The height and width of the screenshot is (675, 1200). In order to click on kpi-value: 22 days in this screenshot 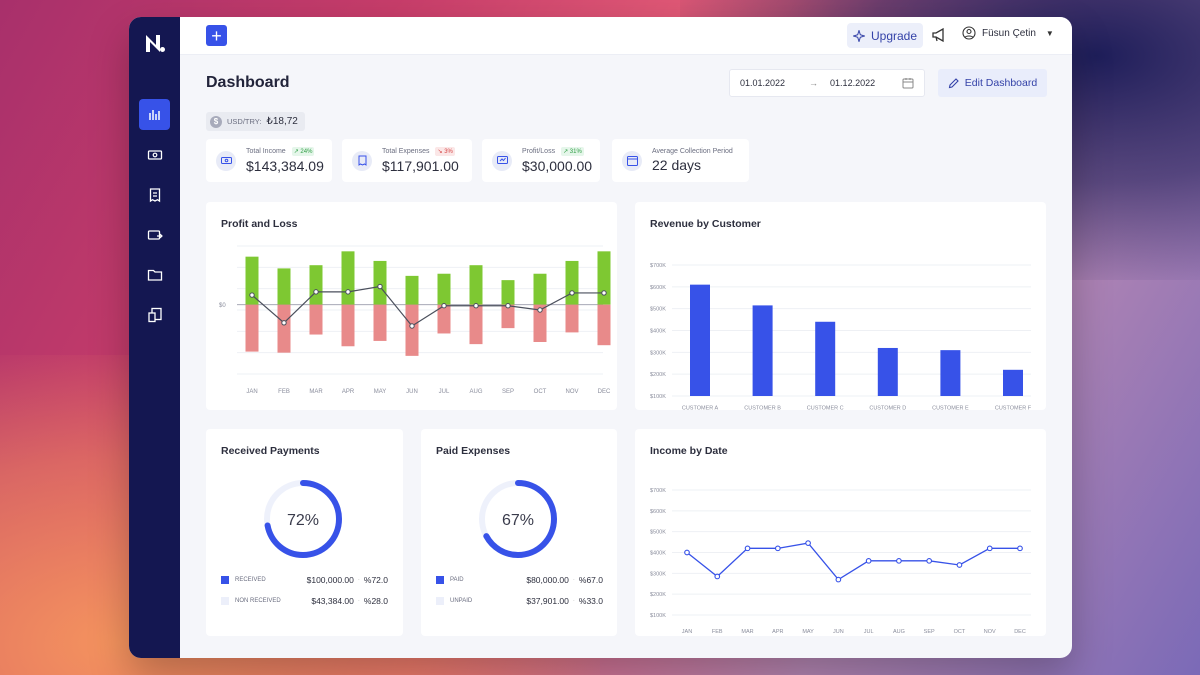, I will do `click(677, 165)`.